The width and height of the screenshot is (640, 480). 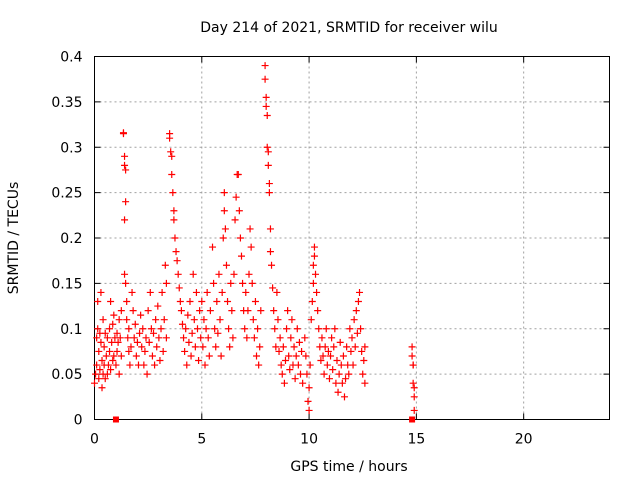 I want to click on x-tick-label: 20, so click(x=524, y=440).